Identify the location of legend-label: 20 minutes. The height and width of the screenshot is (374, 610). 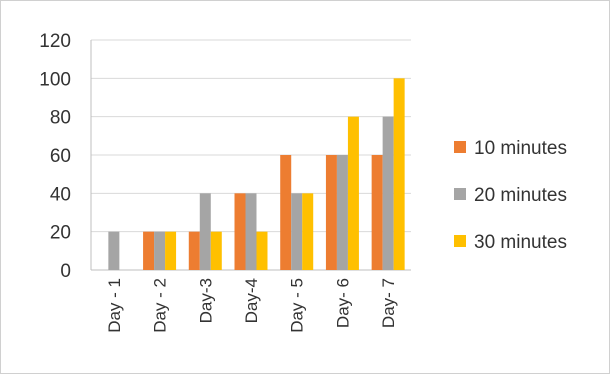
(520, 195).